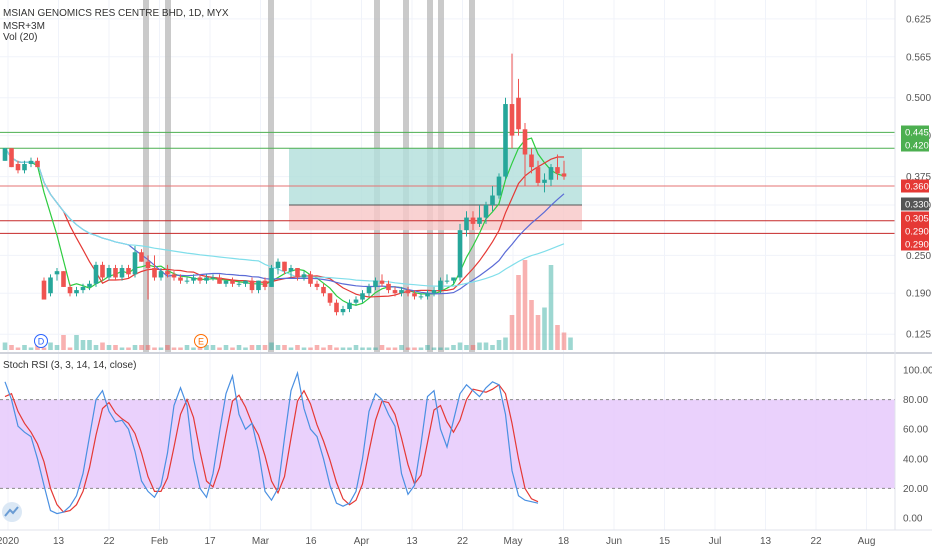 The height and width of the screenshot is (550, 932). I want to click on vertical-marker, so click(146, 176).